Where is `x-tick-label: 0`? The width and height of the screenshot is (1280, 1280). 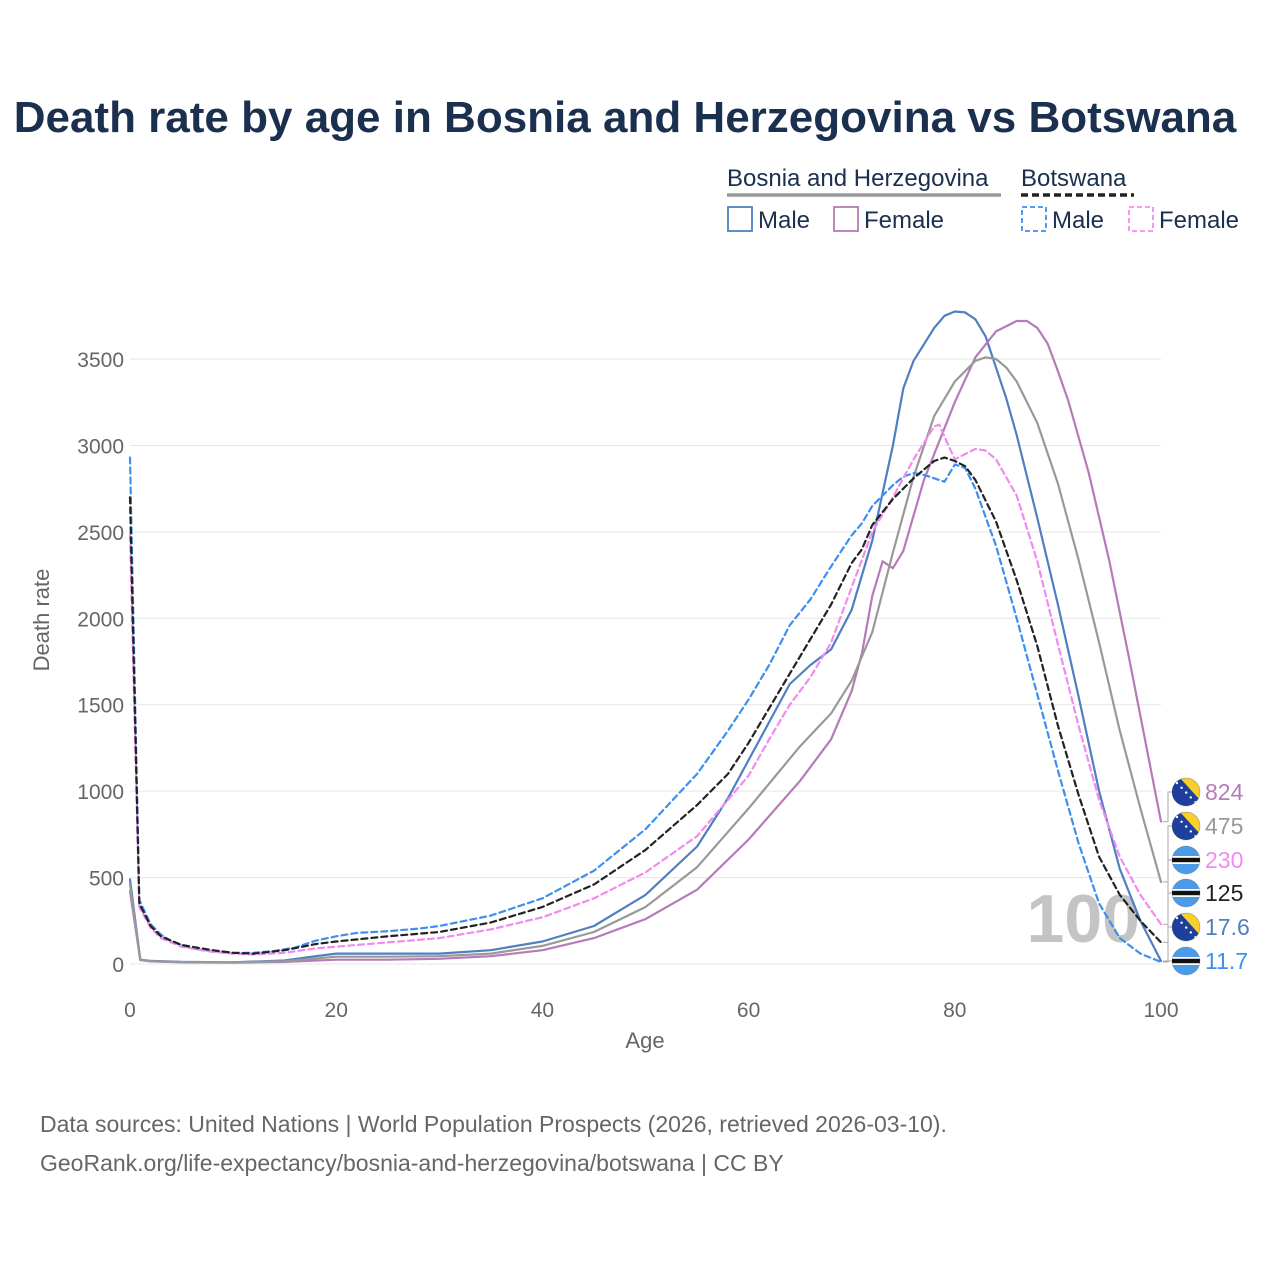 x-tick-label: 0 is located at coordinates (130, 1010).